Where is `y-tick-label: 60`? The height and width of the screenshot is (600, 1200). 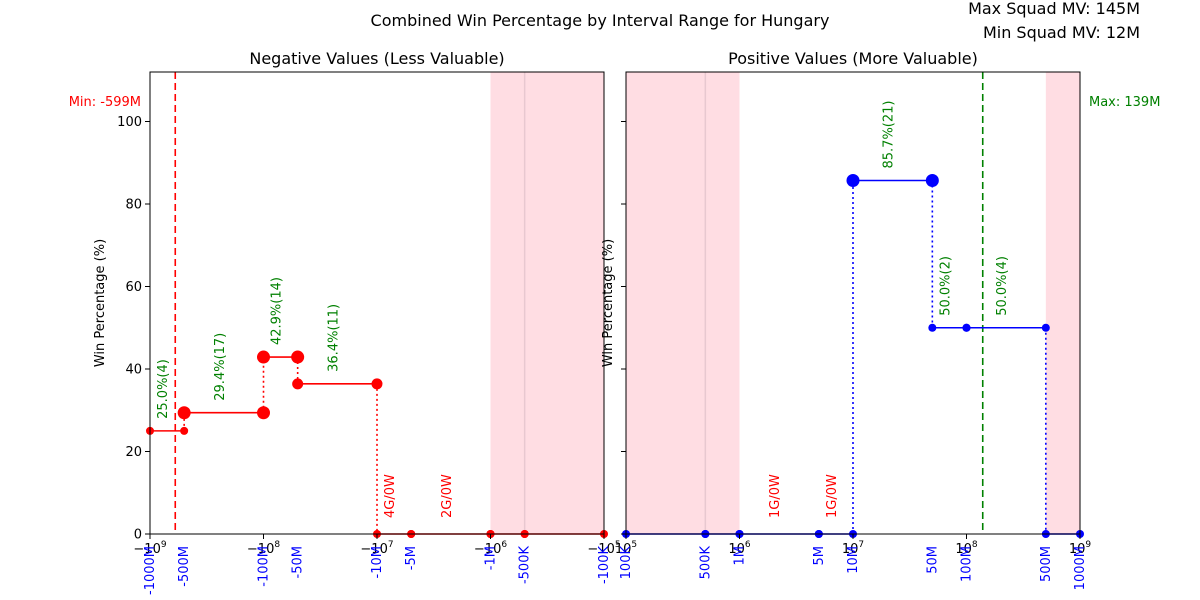
y-tick-label: 60 is located at coordinates (133, 287).